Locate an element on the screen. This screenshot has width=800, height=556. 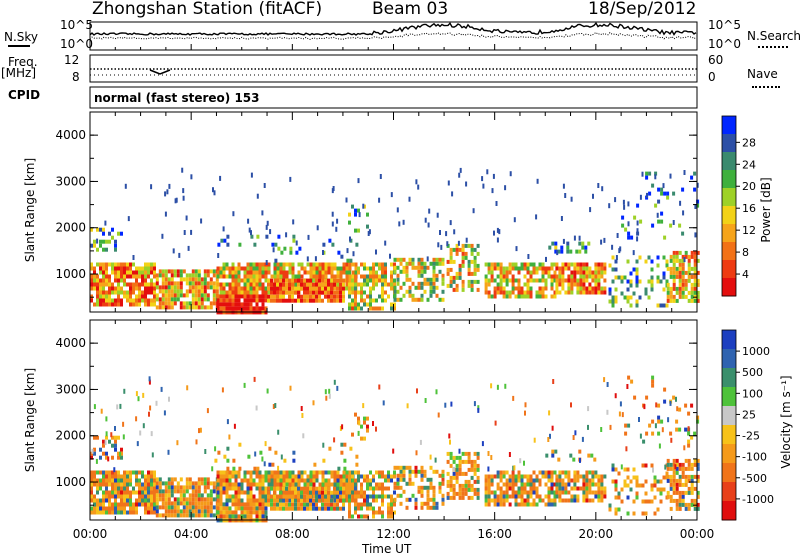
colorbar-tick-label: 500 is located at coordinates (752, 372).